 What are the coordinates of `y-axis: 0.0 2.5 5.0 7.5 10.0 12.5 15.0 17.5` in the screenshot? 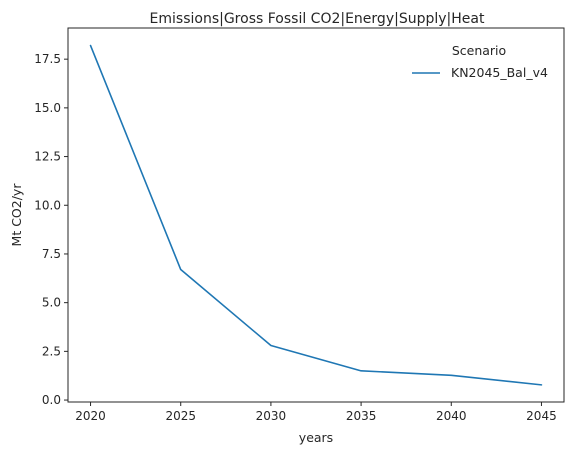 It's located at (51, 229).